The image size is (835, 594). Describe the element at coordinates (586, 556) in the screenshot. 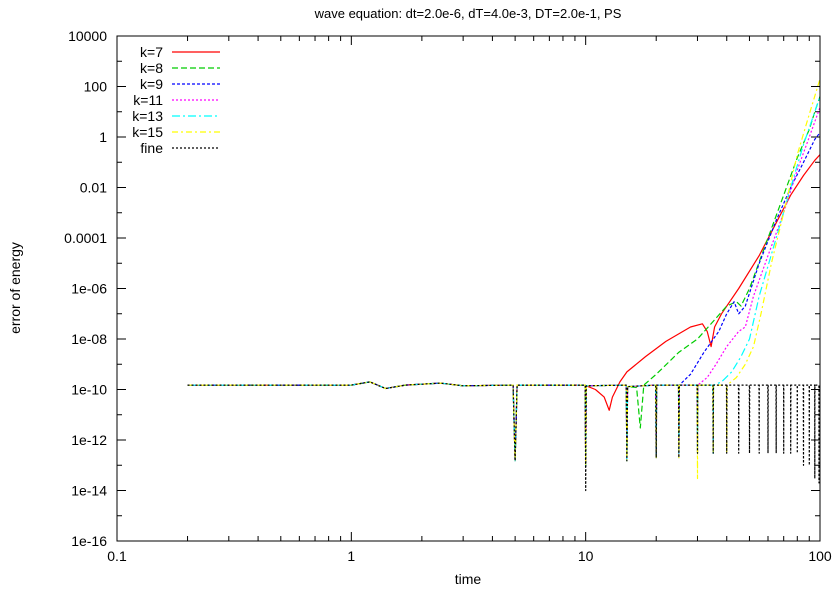

I see `x-tick-label: 10` at that location.